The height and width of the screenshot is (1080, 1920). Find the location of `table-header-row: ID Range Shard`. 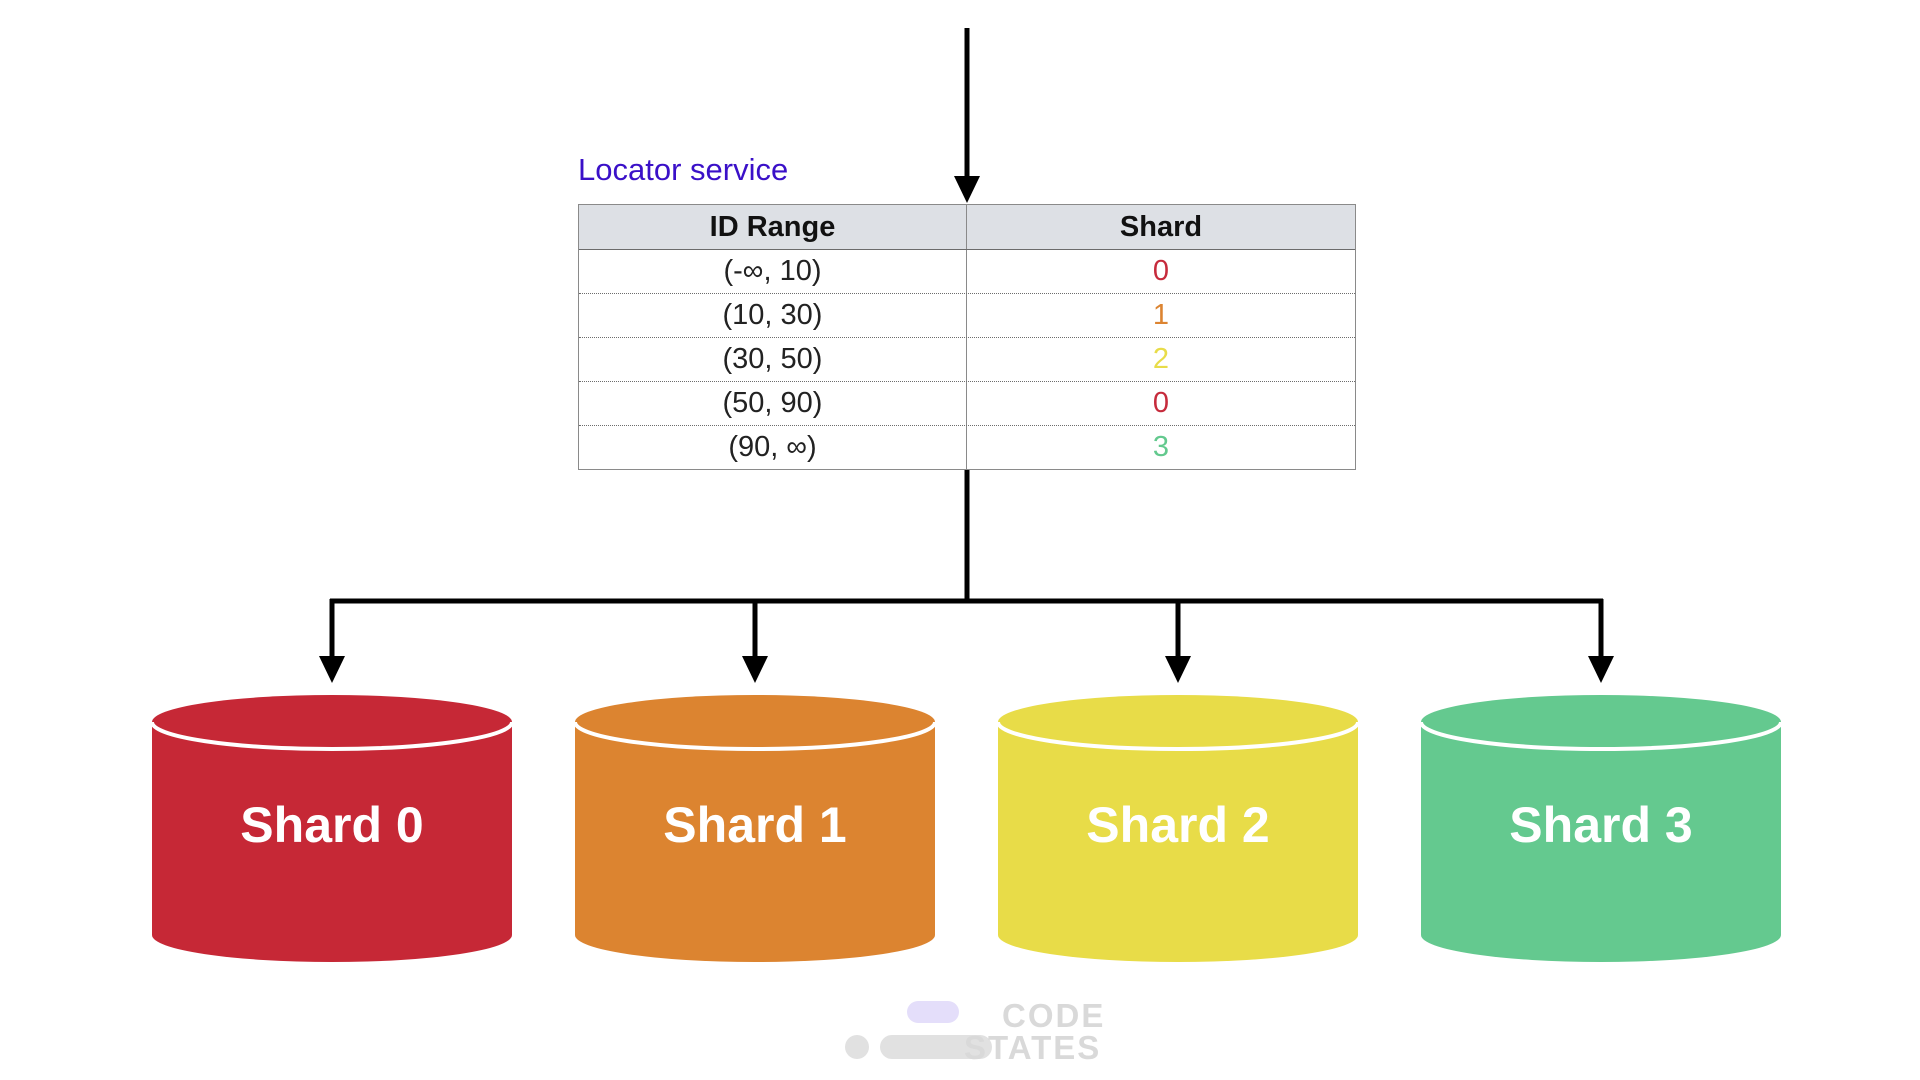

table-header-row: ID Range Shard is located at coordinates (967, 227).